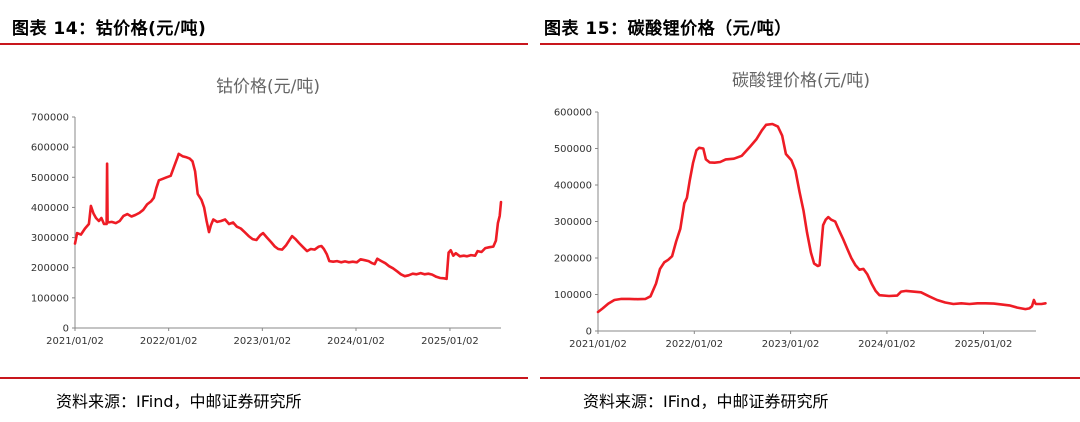 This screenshot has width=1080, height=422. Describe the element at coordinates (50, 118) in the screenshot. I see `y-tick-label: 700000` at that location.